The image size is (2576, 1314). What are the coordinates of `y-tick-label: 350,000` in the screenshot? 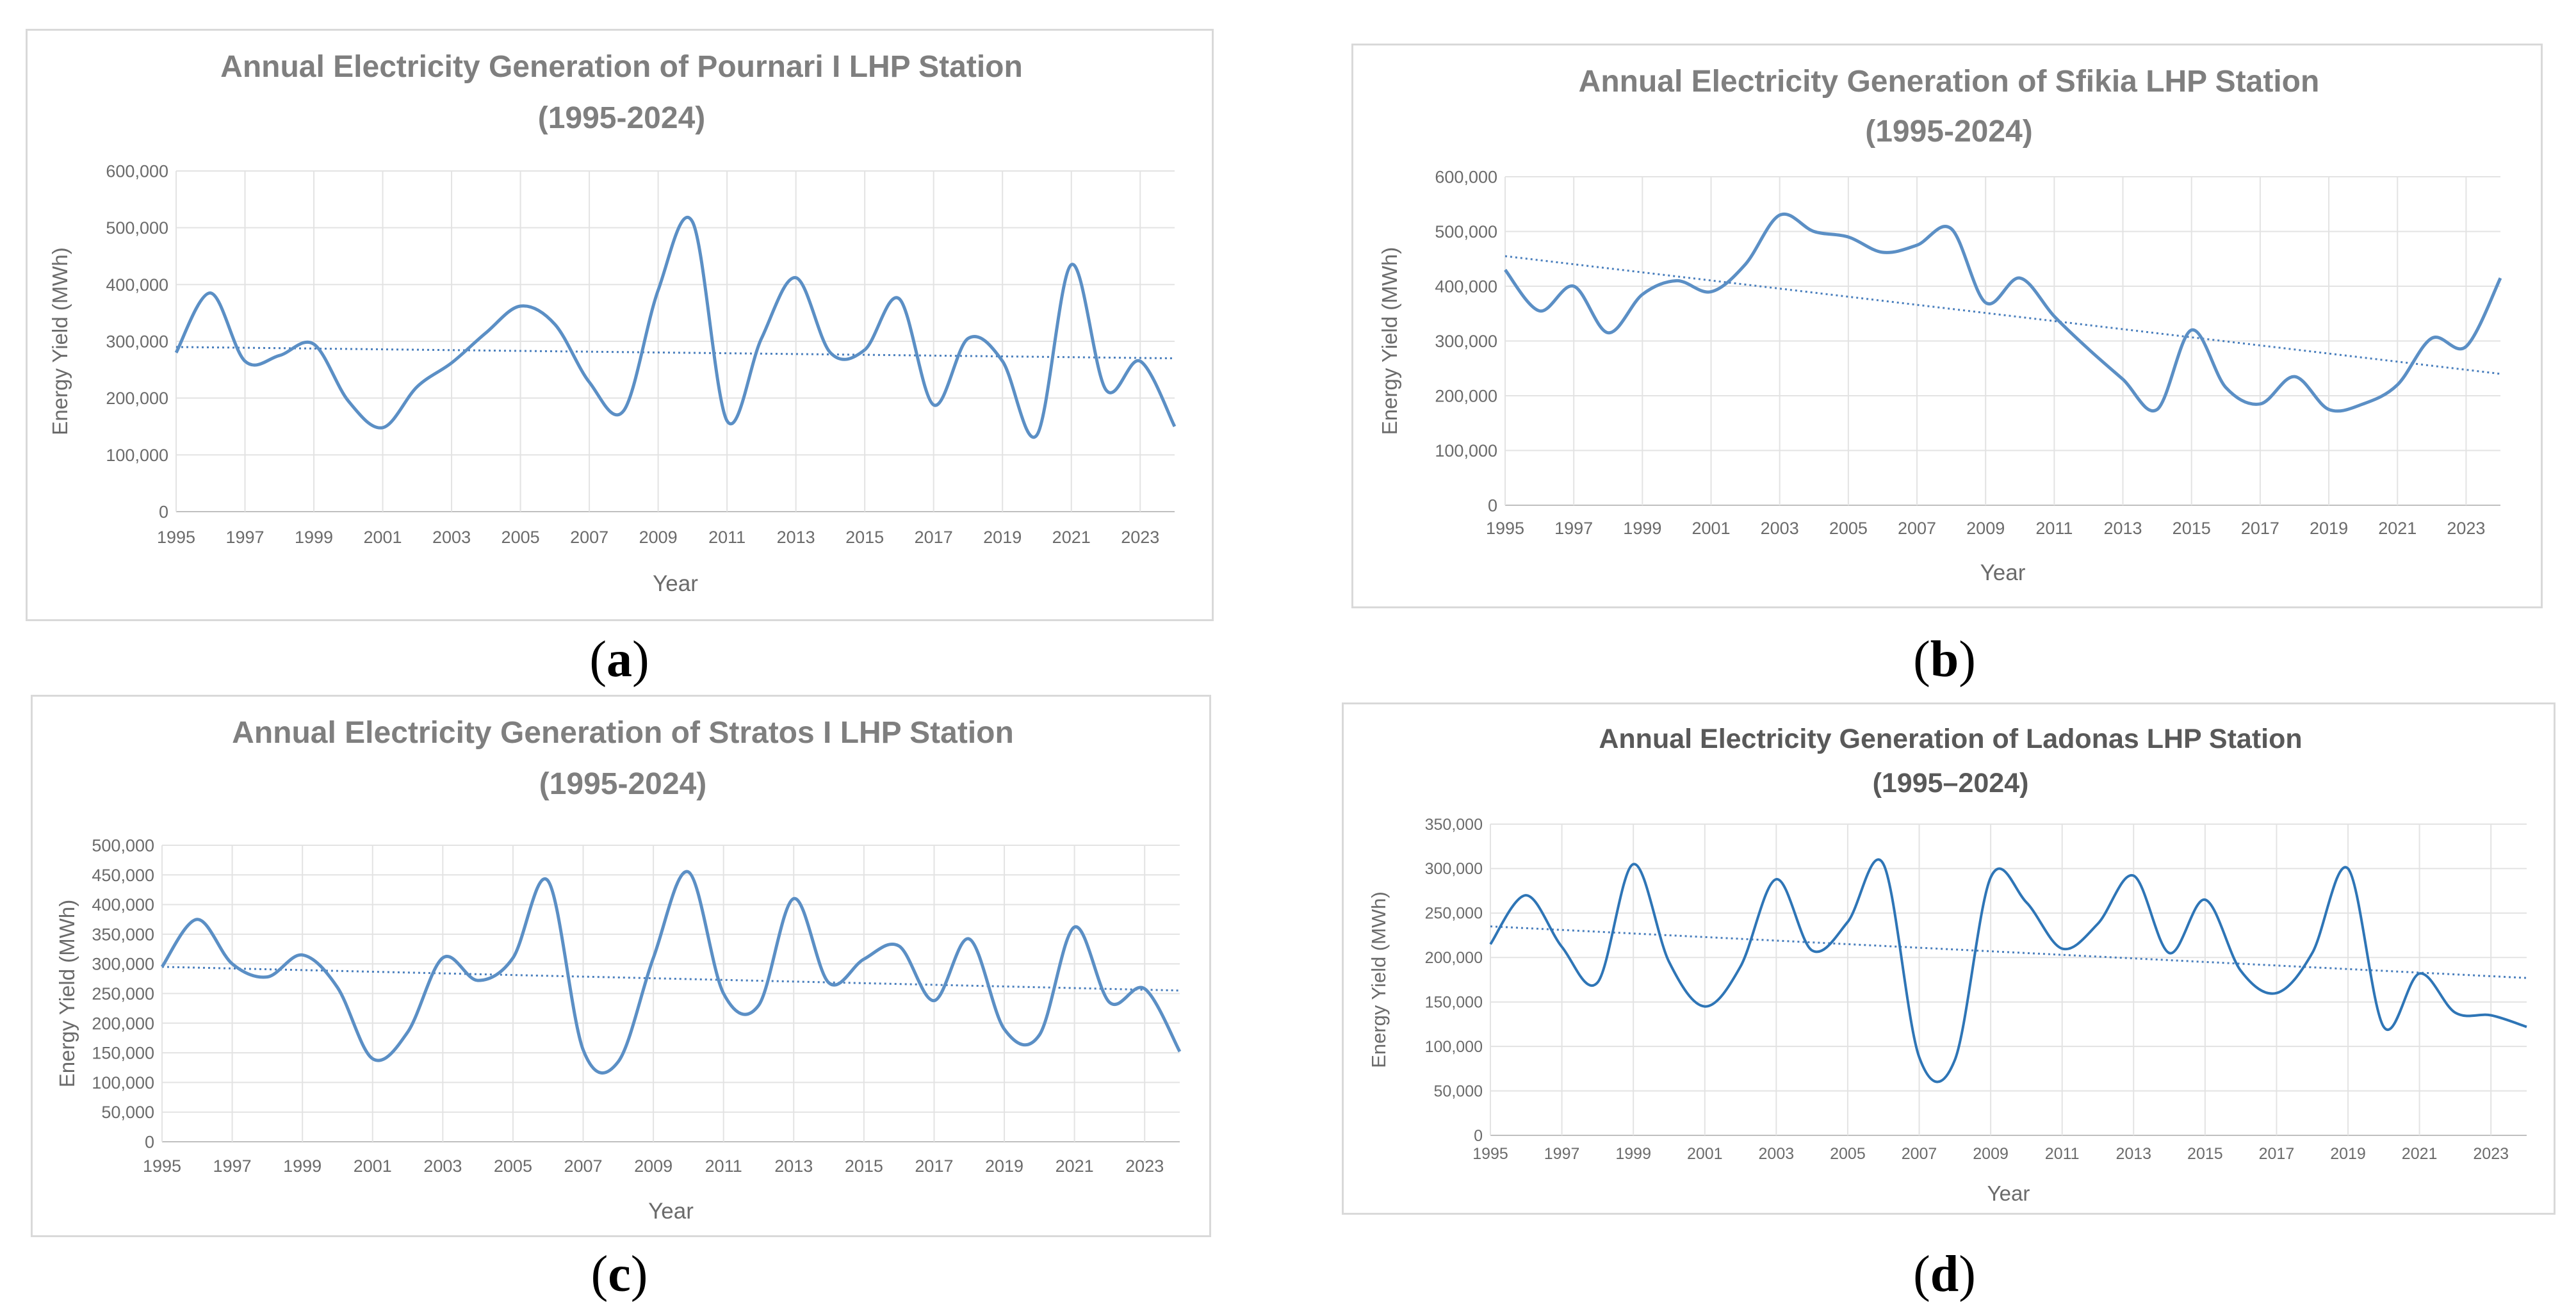 It's located at (123, 934).